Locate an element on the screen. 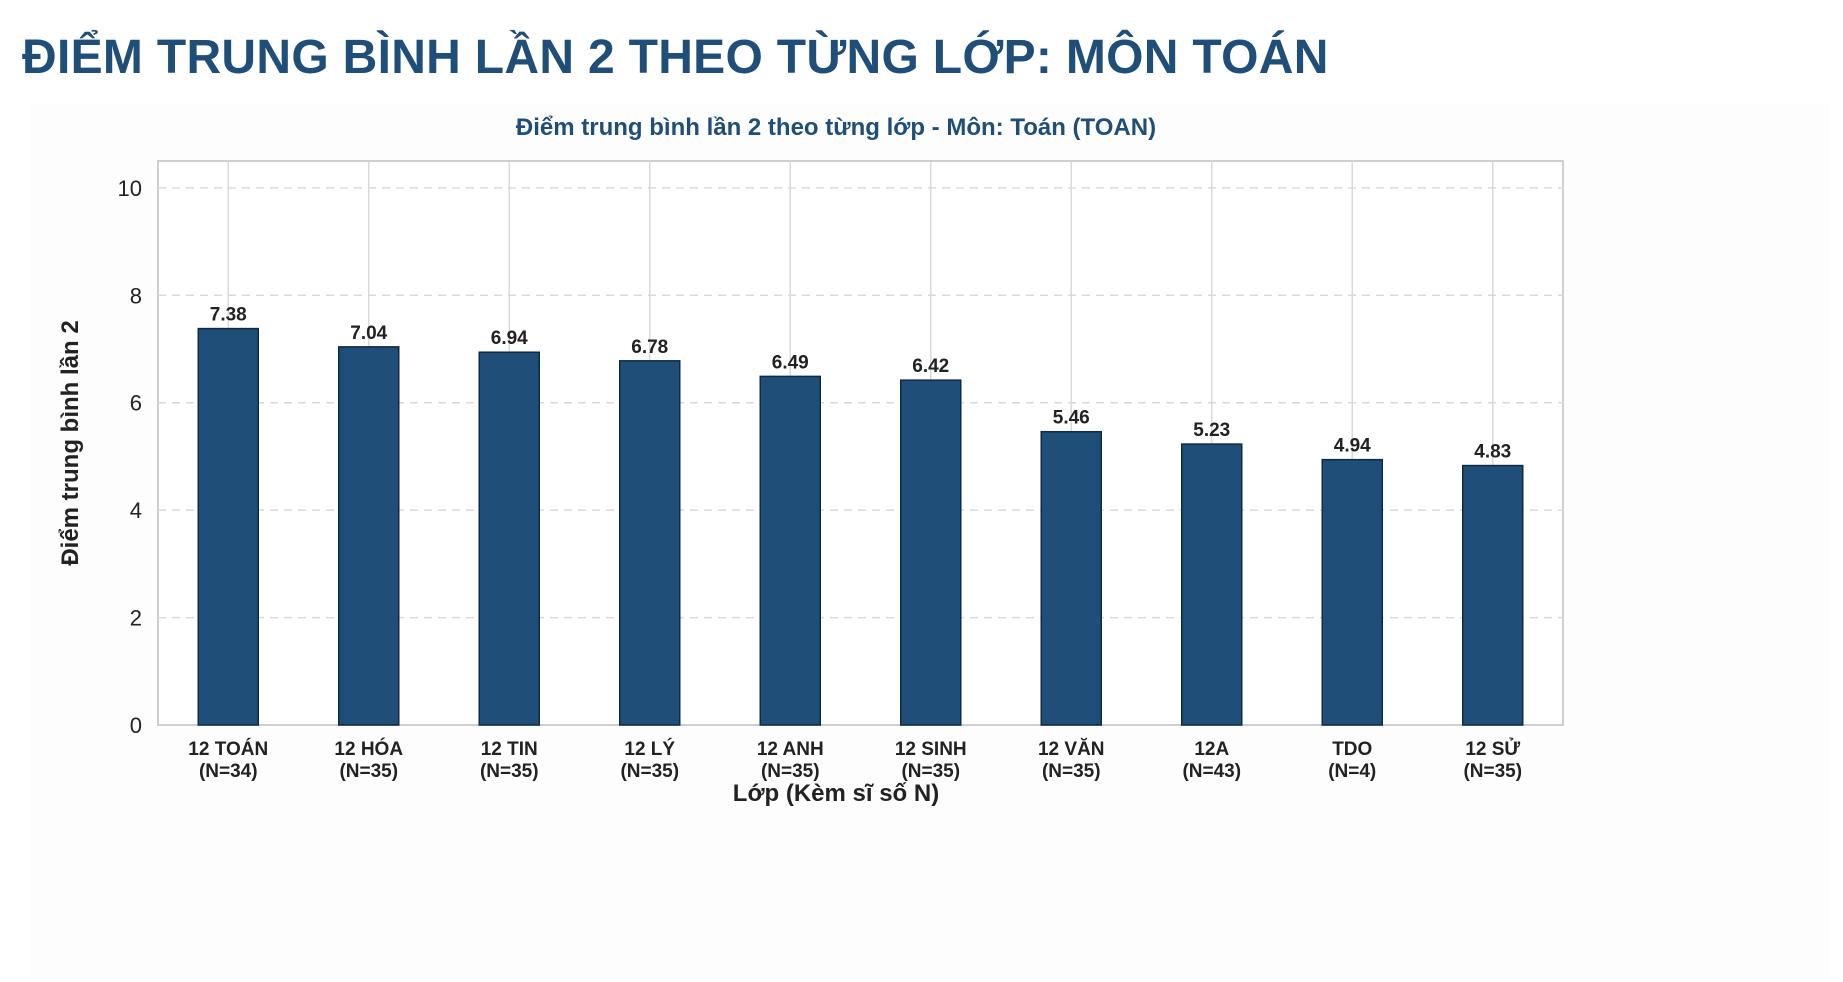  bar-value-label: 5.23 is located at coordinates (1211, 430).